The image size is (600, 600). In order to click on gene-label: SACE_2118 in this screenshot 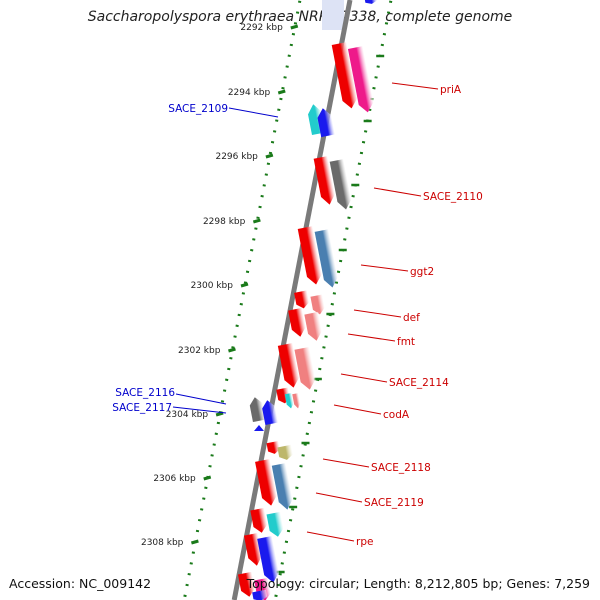, I will do `click(401, 468)`.